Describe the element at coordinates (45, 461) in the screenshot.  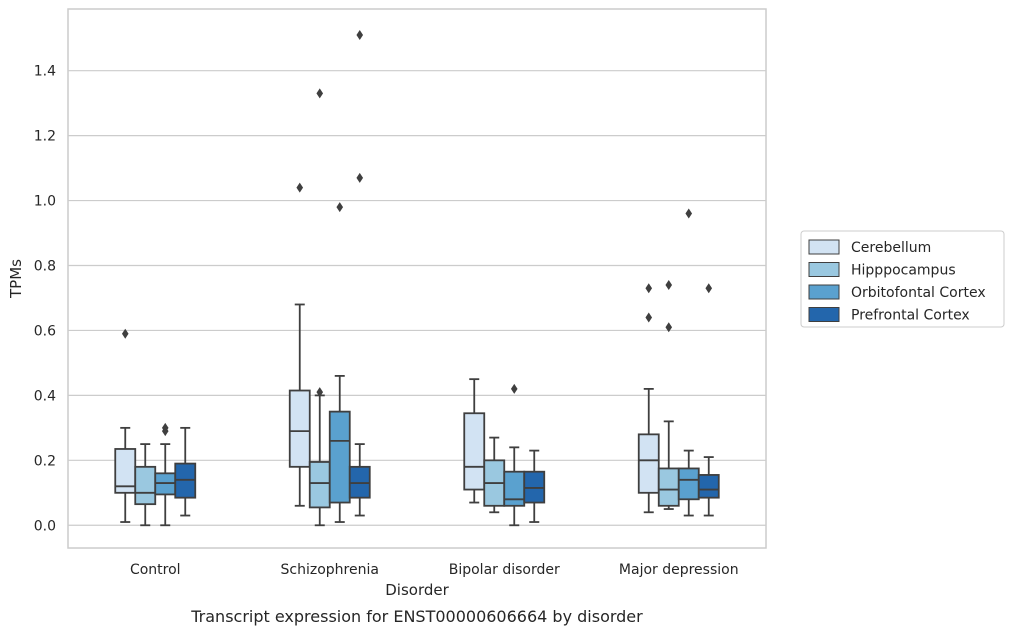
I see `y-tick-label: 0.2` at that location.